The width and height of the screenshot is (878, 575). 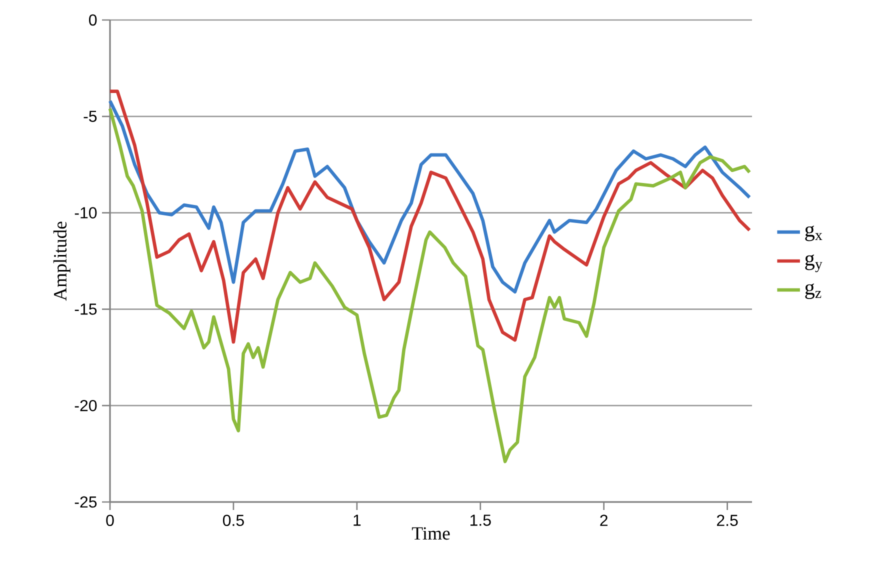 What do you see at coordinates (110, 520) in the screenshot?
I see `x-tick-label: 0` at bounding box center [110, 520].